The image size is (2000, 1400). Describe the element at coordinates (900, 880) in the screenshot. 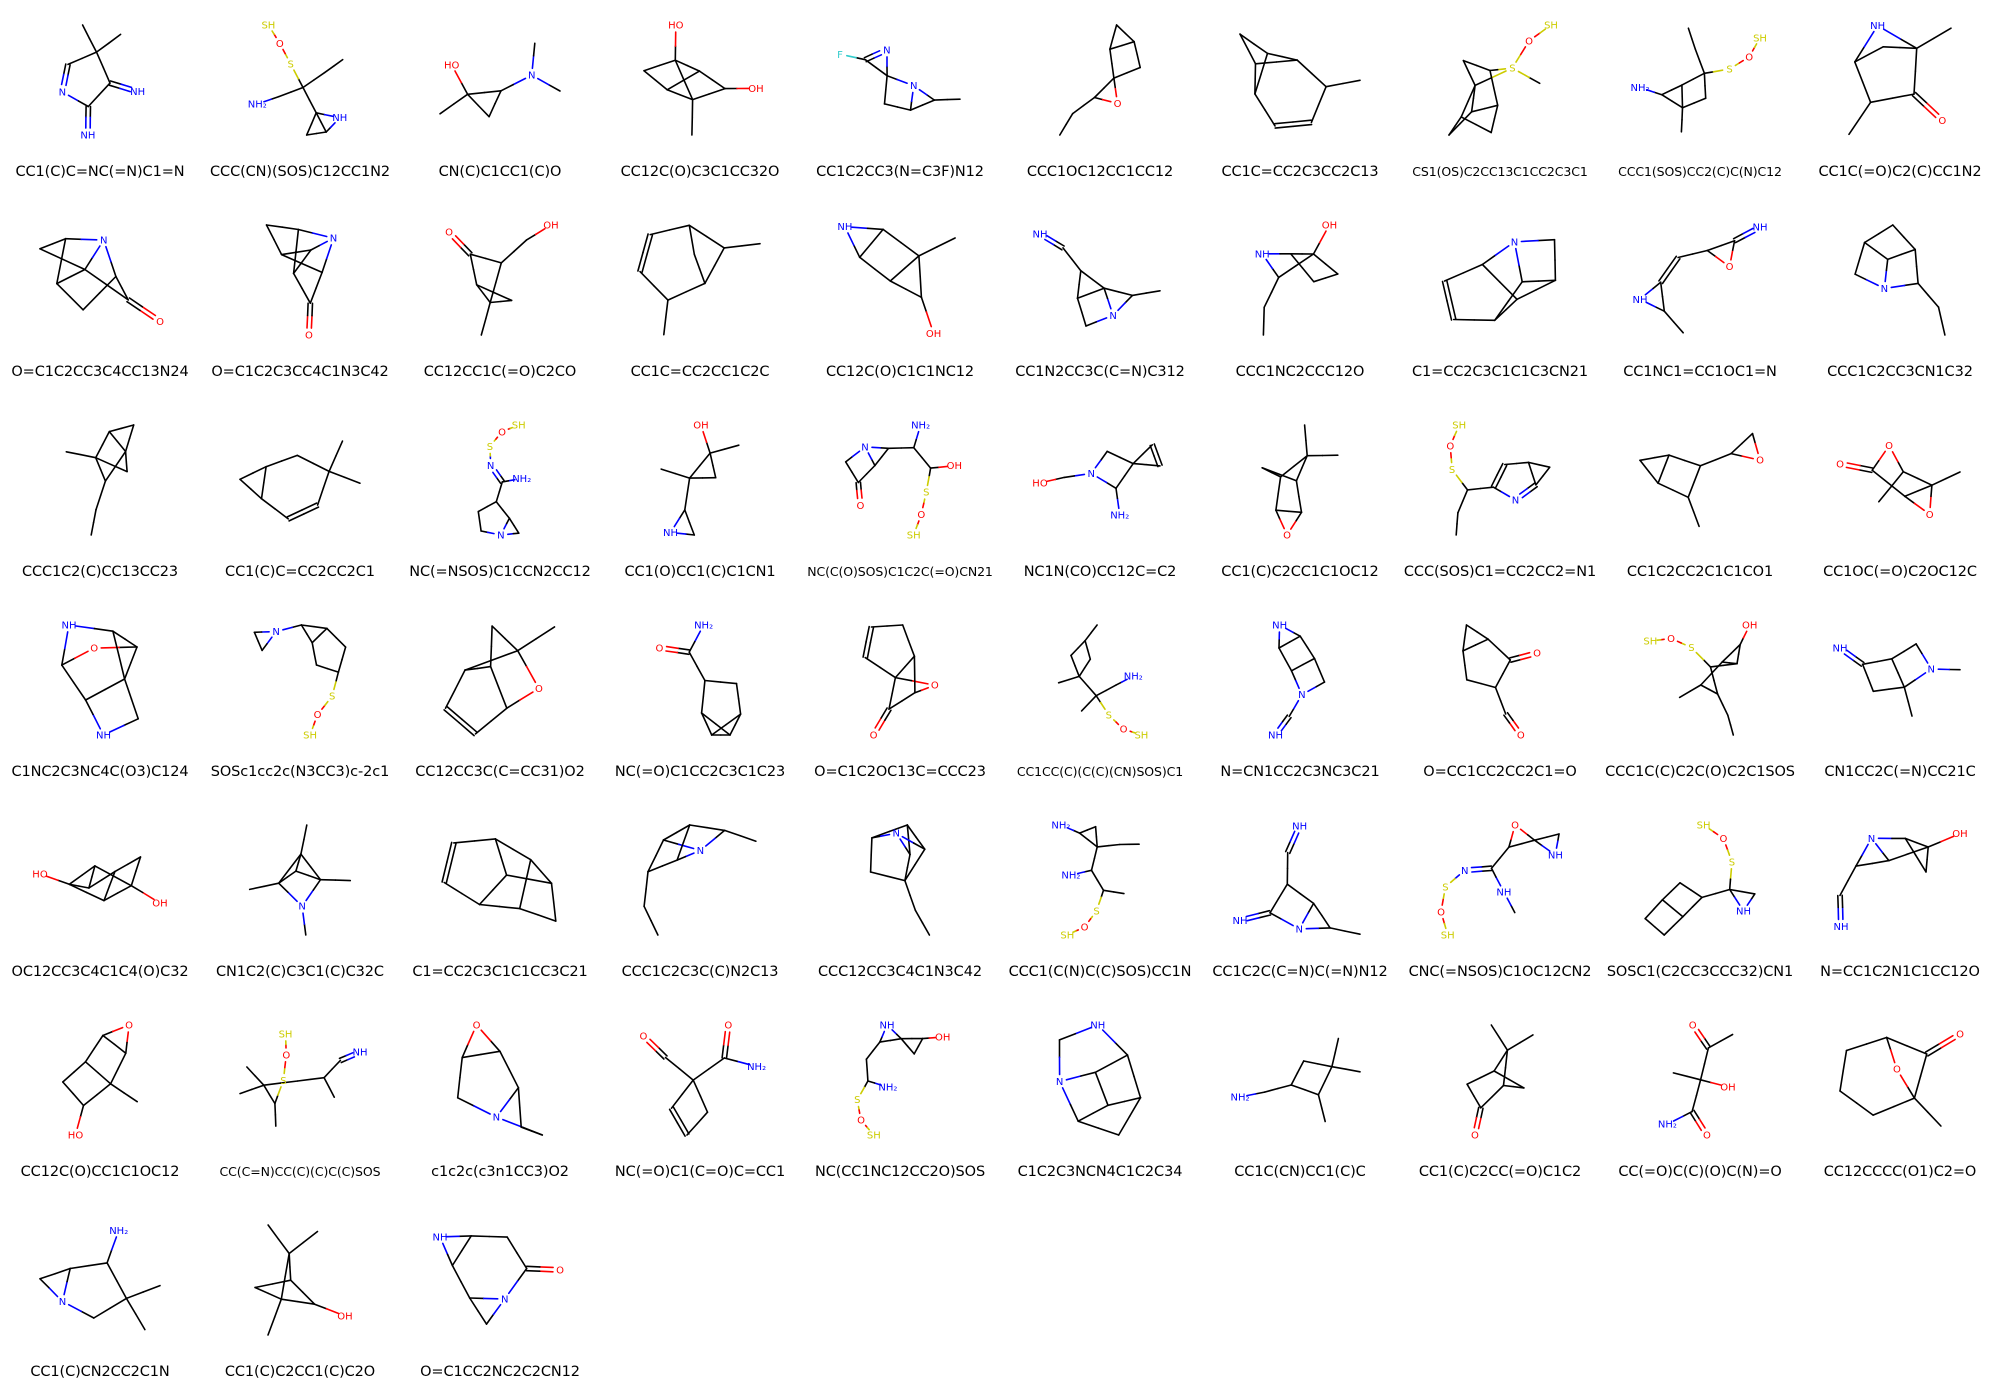

I see `molecule-structure: N` at that location.